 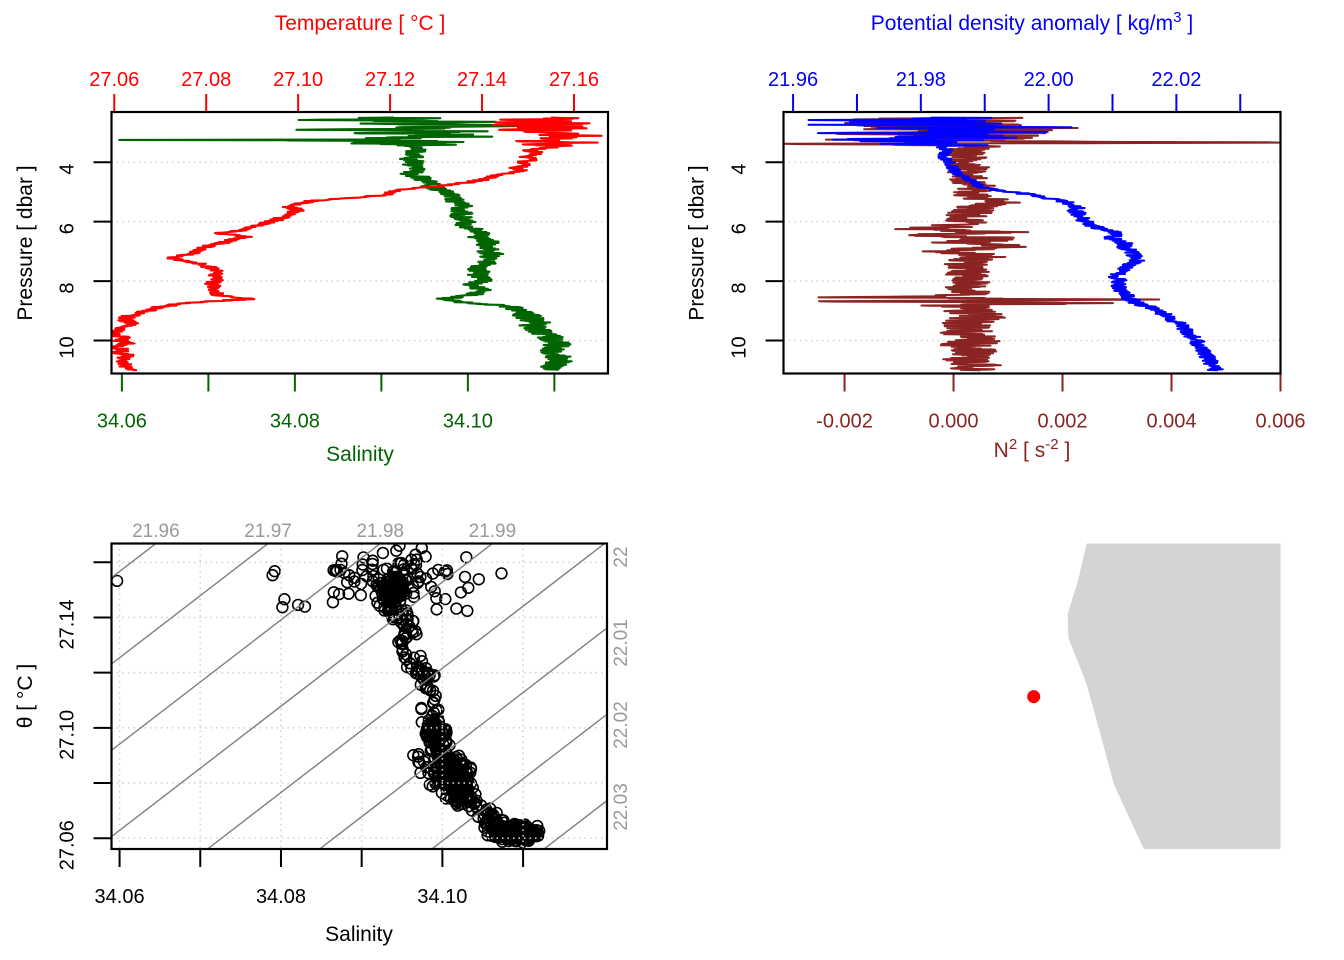 I want to click on tick-label: 0.000, so click(x=953, y=422).